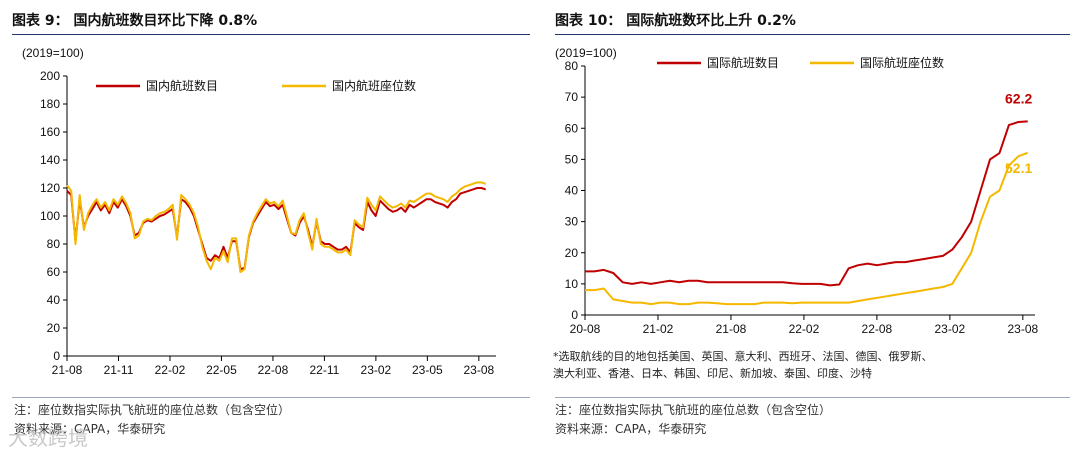  What do you see at coordinates (54, 328) in the screenshot?
I see `left-y-tick-label: 20` at bounding box center [54, 328].